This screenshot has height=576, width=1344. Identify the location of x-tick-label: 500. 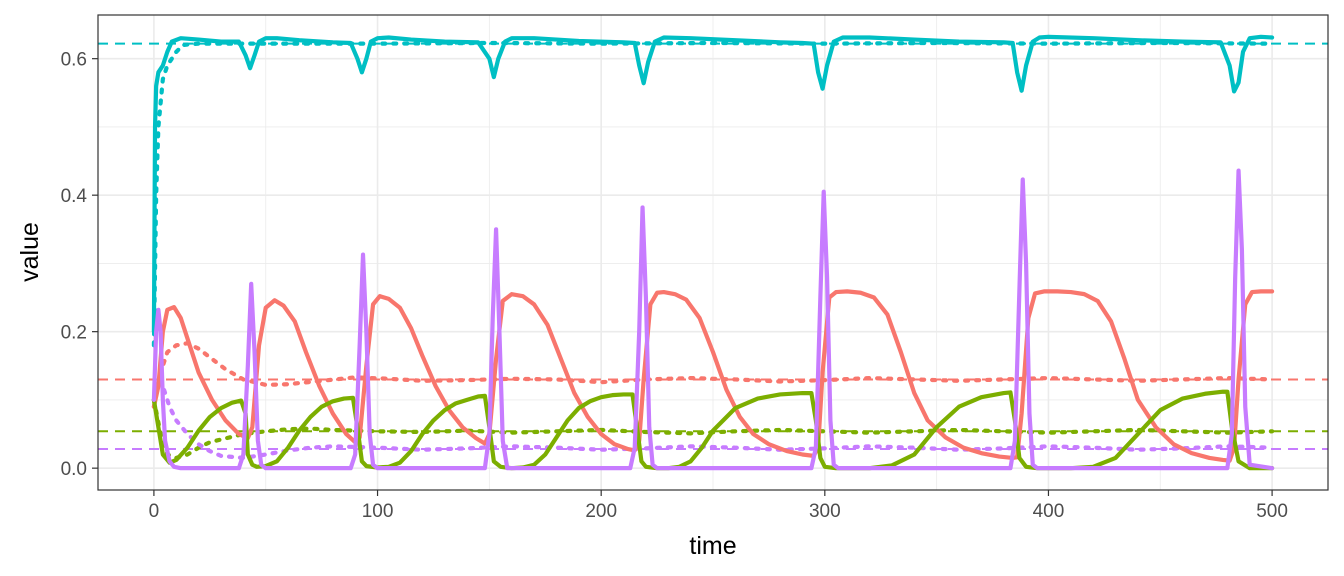
(1272, 511).